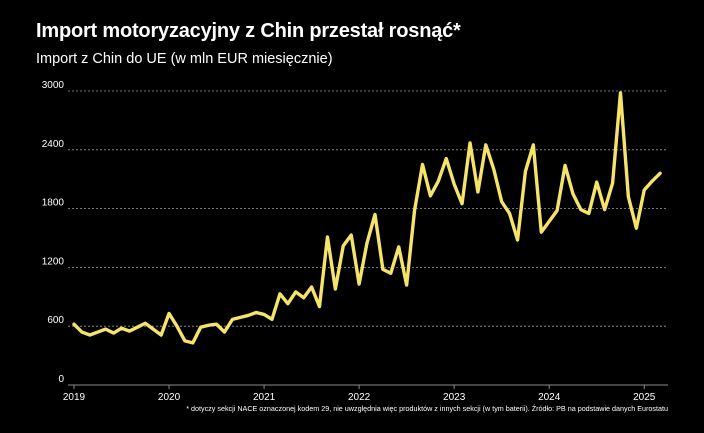  What do you see at coordinates (53, 261) in the screenshot?
I see `y-tick-label: 1200` at bounding box center [53, 261].